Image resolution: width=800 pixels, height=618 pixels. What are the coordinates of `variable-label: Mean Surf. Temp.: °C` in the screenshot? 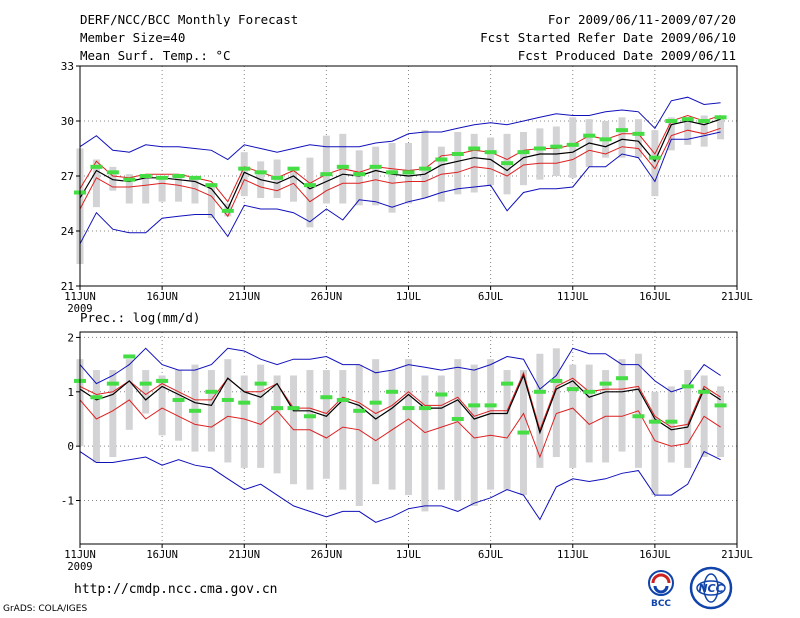 It's located at (155, 55).